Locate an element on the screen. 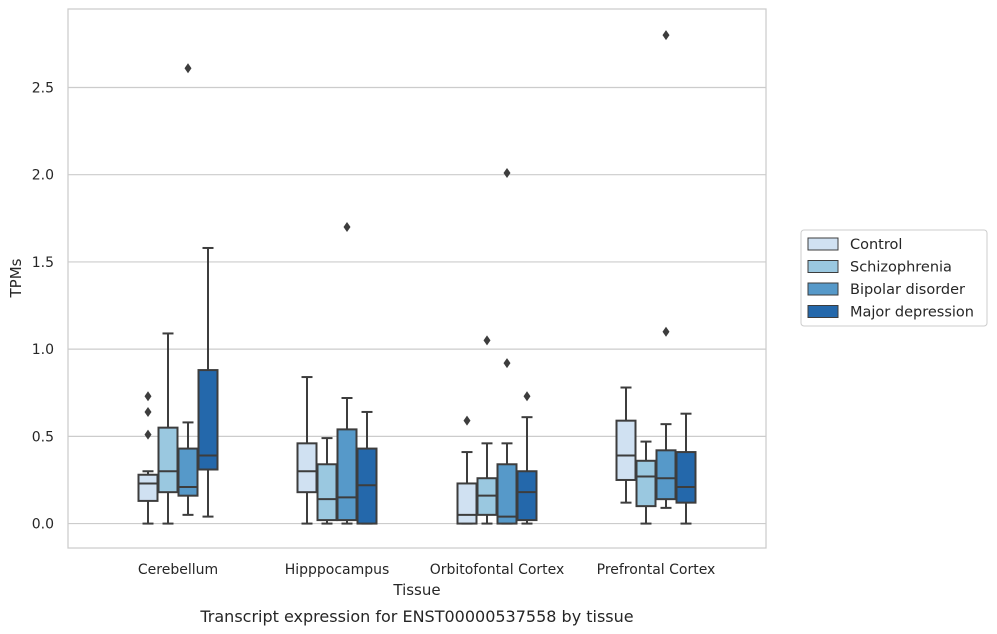 The height and width of the screenshot is (634, 997). y-tick-label: 2.0 is located at coordinates (43, 176).